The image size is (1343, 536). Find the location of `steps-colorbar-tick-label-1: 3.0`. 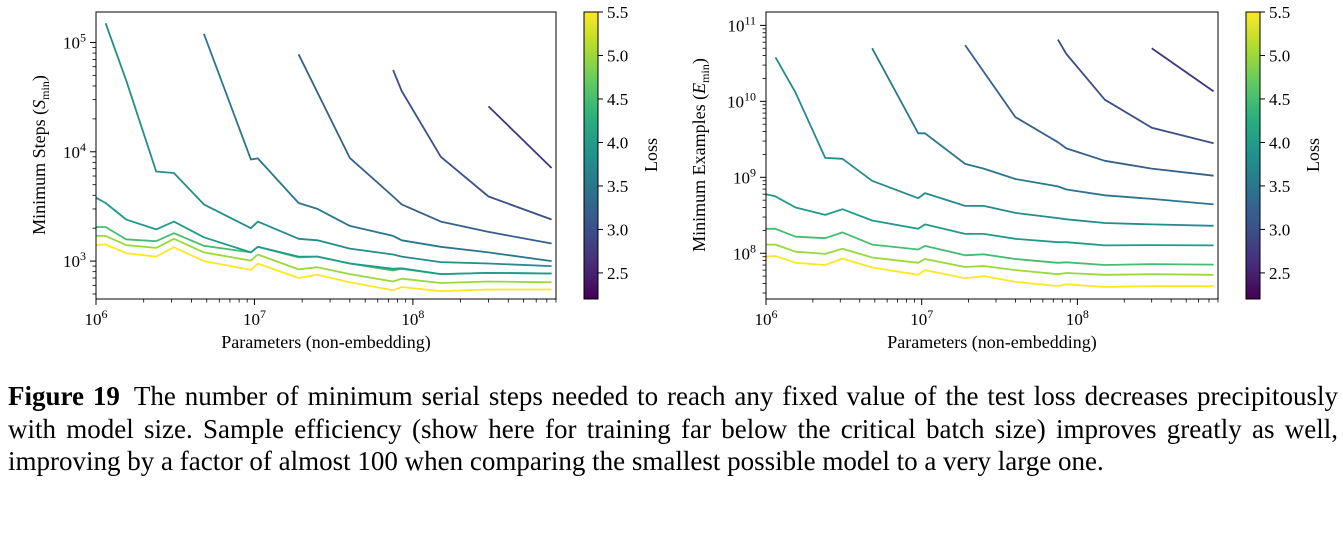

steps-colorbar-tick-label-1: 3.0 is located at coordinates (617, 229).